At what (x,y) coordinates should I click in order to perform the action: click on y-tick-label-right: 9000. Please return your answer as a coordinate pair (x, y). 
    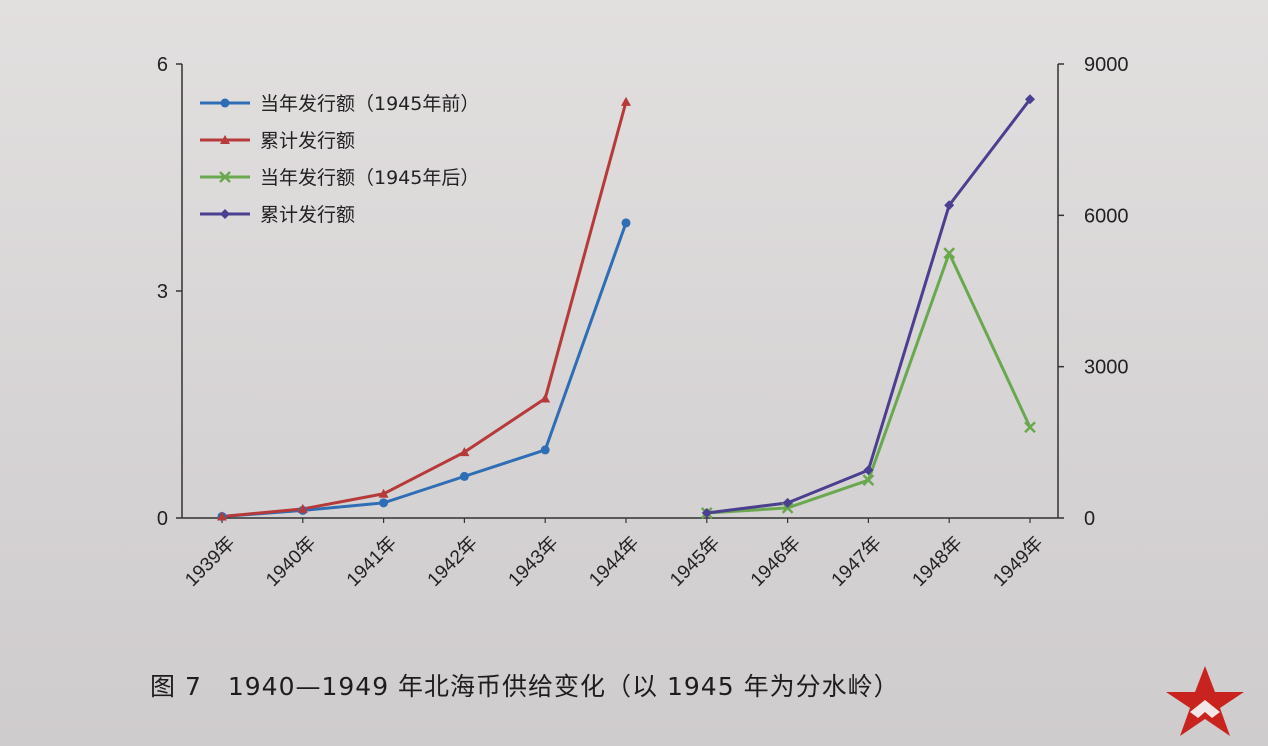
    Looking at the image, I should click on (1106, 65).